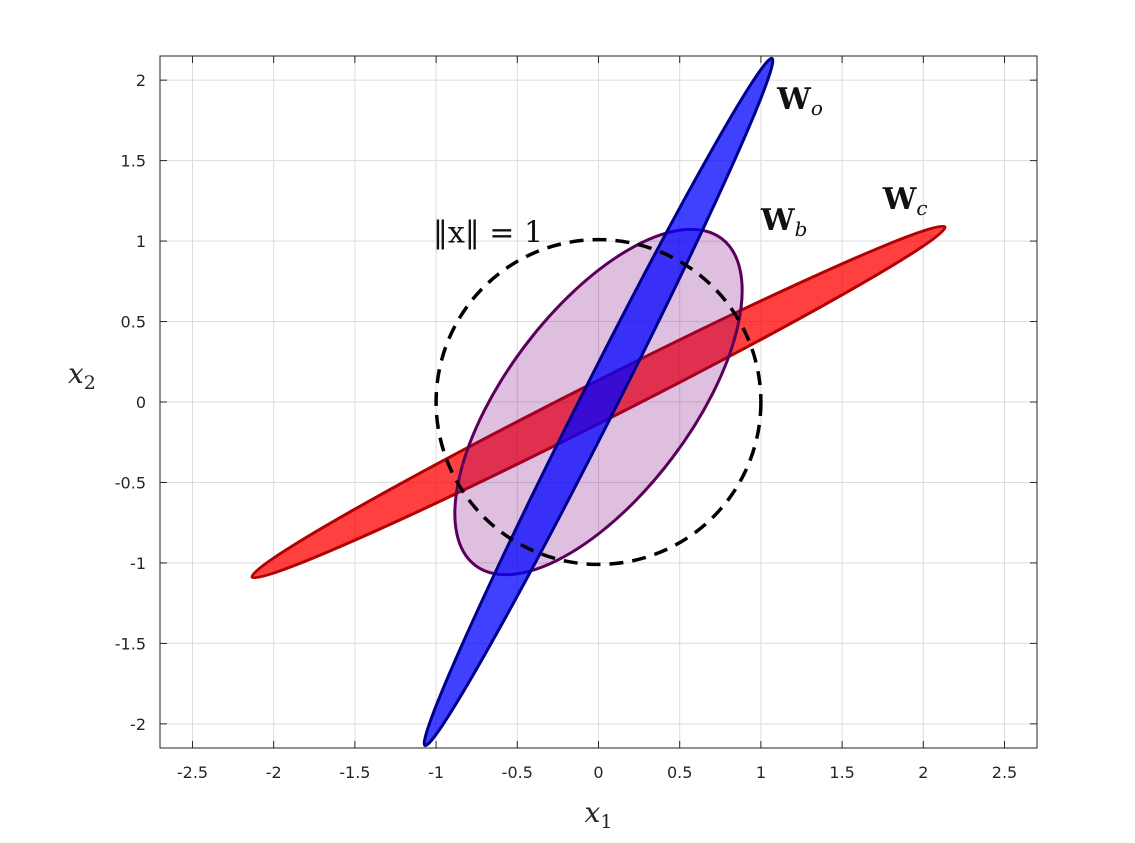 The height and width of the screenshot is (843, 1135). What do you see at coordinates (130, 643) in the screenshot?
I see `y-tick-label: -1.5` at bounding box center [130, 643].